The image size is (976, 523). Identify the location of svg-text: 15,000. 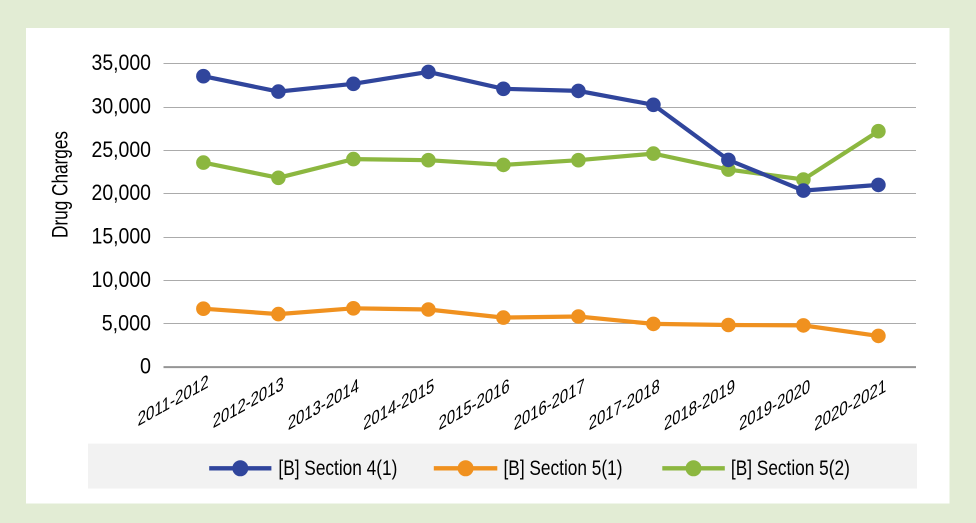
(122, 236).